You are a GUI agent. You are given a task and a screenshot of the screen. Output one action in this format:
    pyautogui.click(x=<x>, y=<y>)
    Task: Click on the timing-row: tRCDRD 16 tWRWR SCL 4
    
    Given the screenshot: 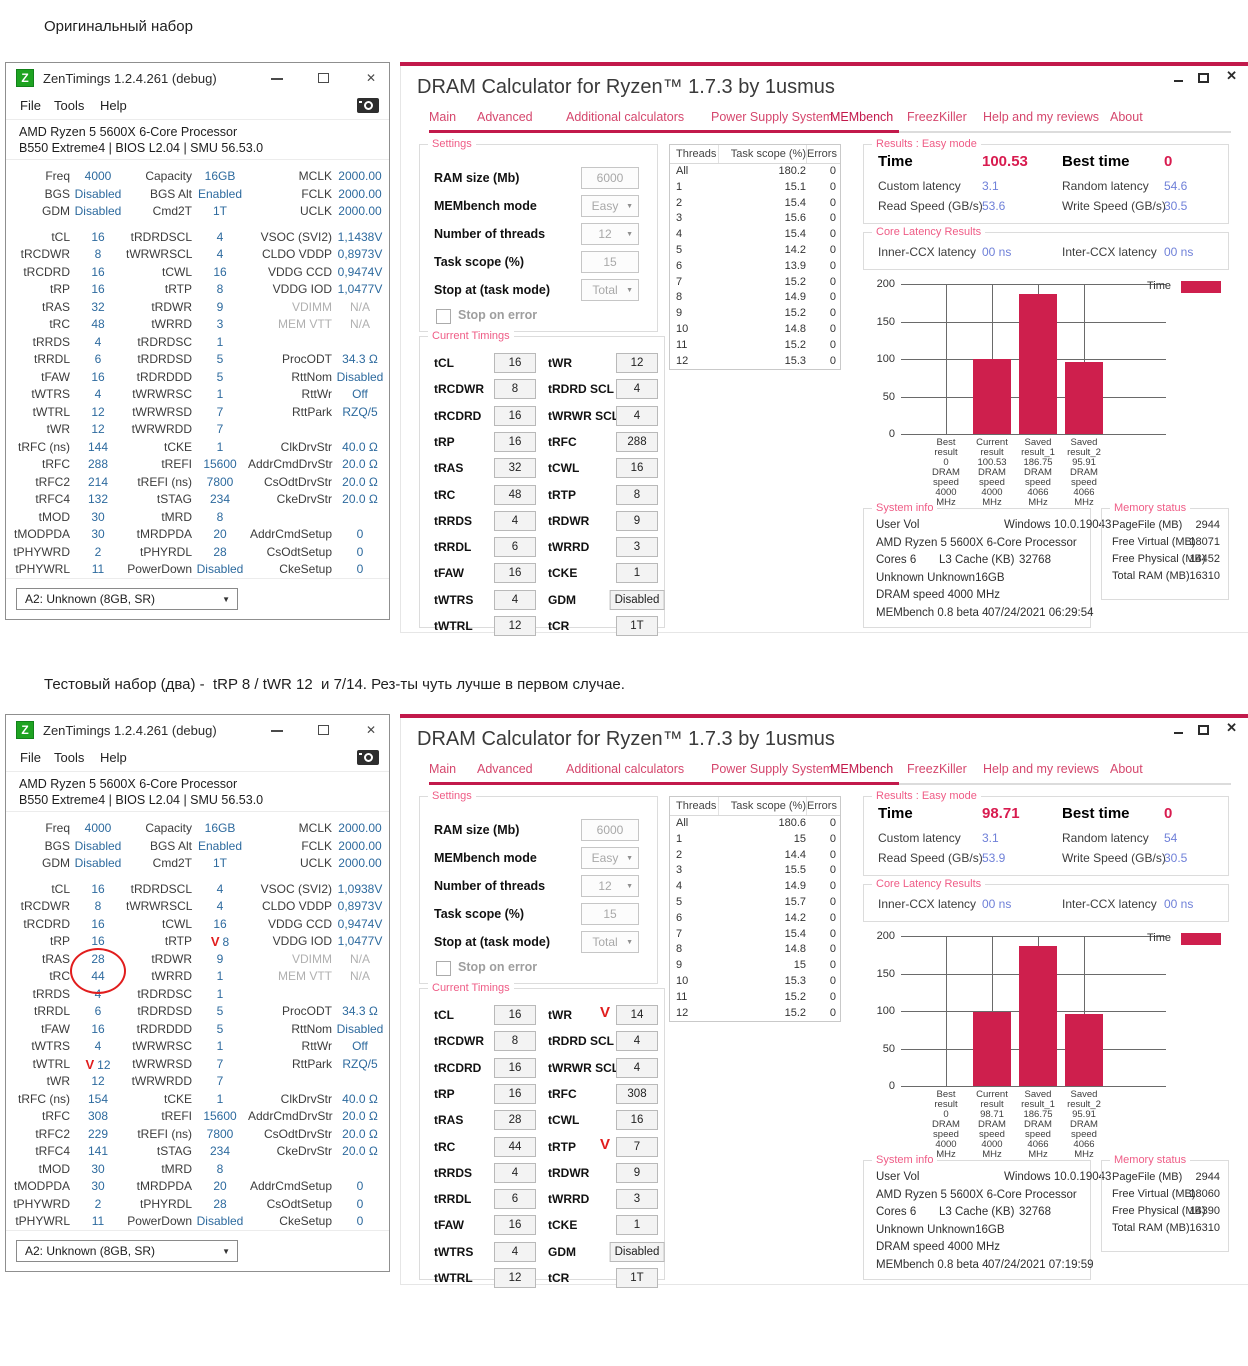 What is the action you would take?
    pyautogui.click(x=542, y=1069)
    